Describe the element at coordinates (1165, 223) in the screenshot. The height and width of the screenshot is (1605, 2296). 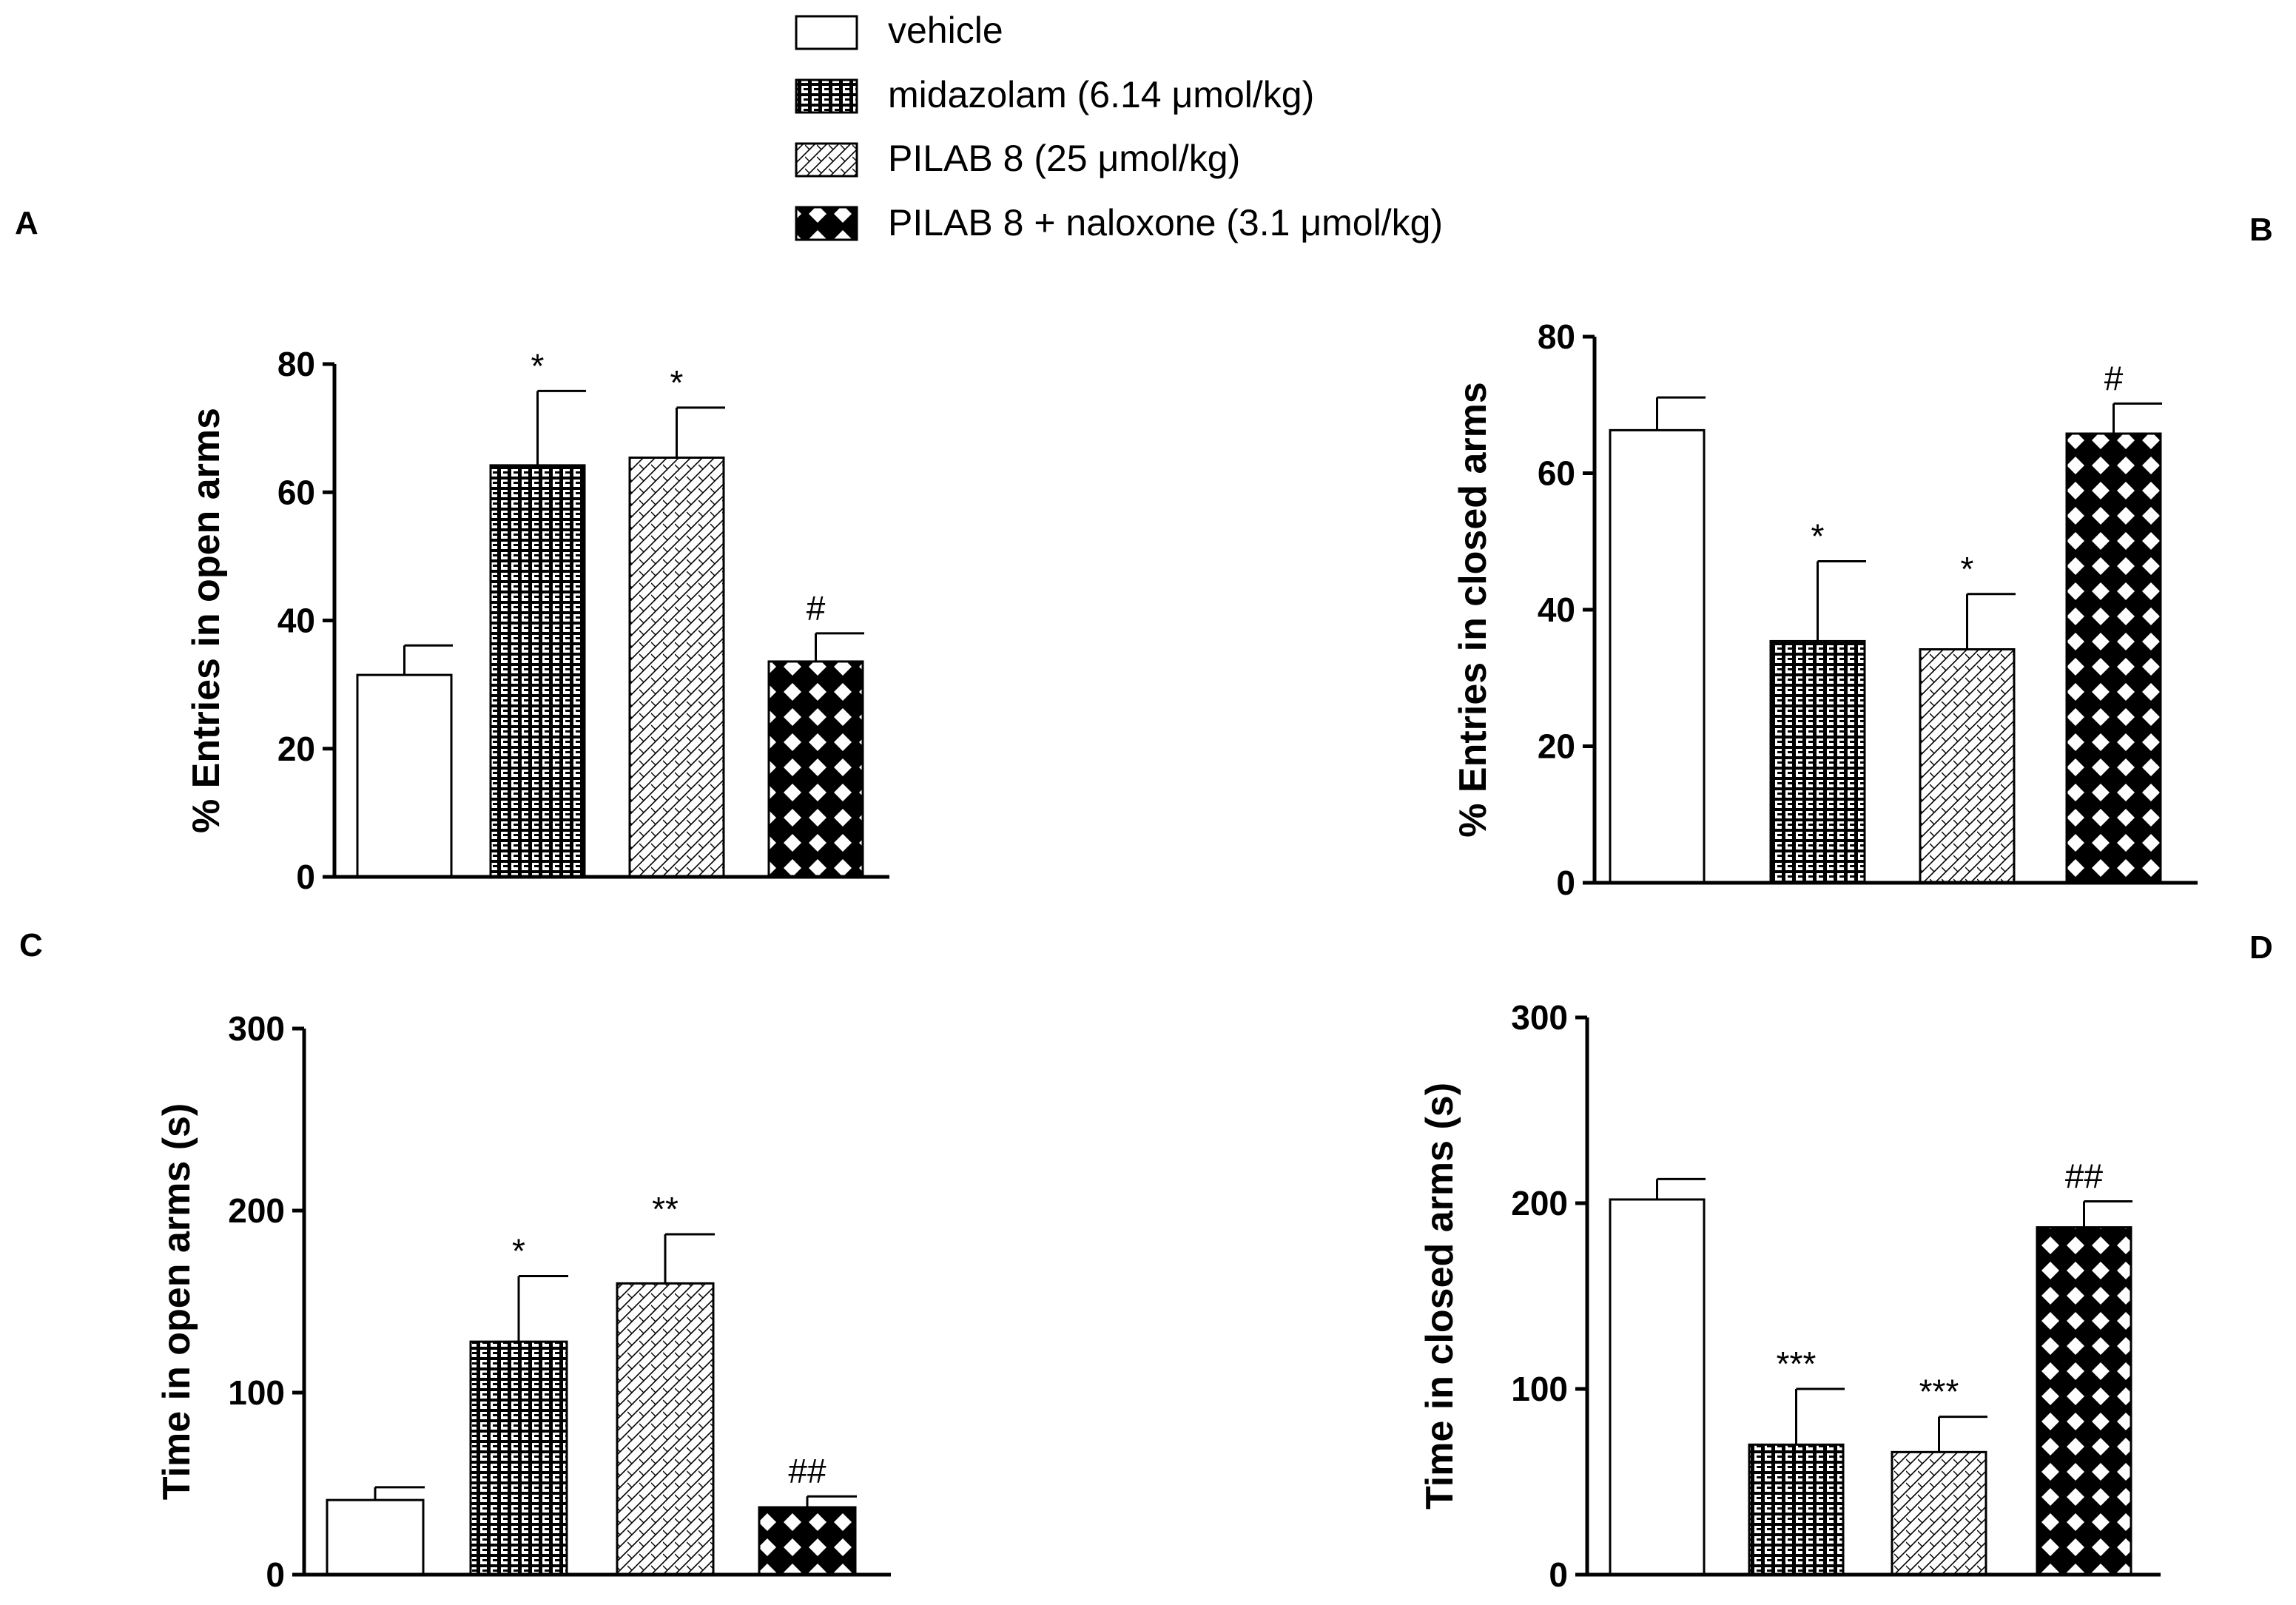
I see `legend-label: PILAB 8 + naloxone (3.1 μmol/kg)` at that location.